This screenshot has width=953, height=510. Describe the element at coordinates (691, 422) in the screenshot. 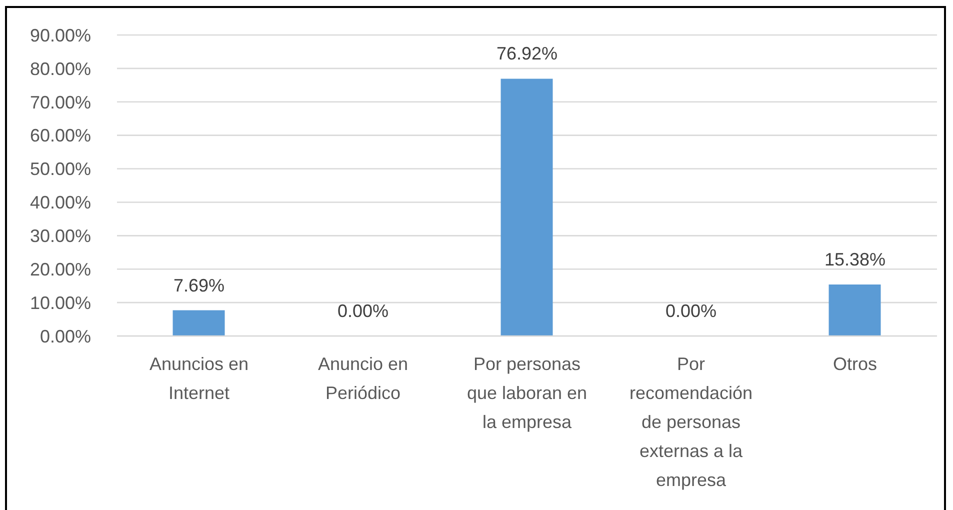

I see `x-tick-label: Por recomendación de personas externas a la empresa` at that location.